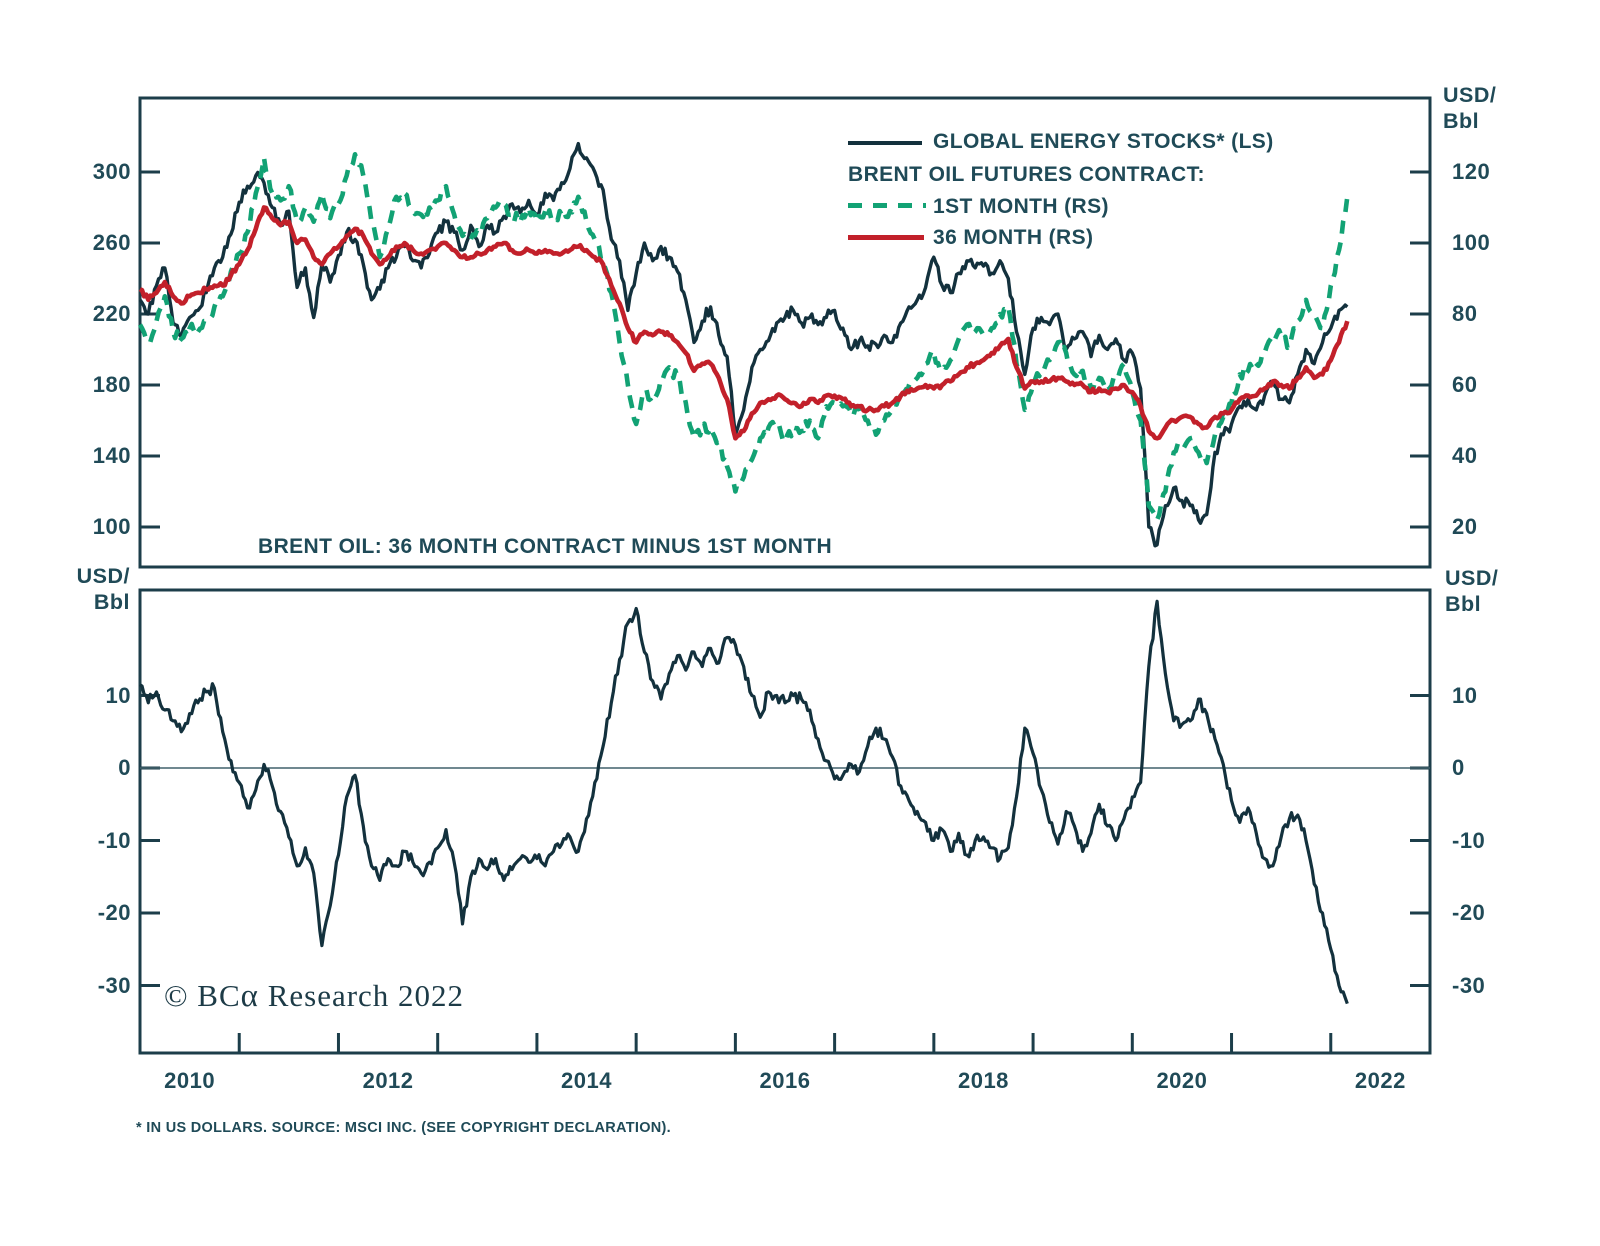  Describe the element at coordinates (111, 455) in the screenshot. I see `top-left-tick-label: 140` at that location.